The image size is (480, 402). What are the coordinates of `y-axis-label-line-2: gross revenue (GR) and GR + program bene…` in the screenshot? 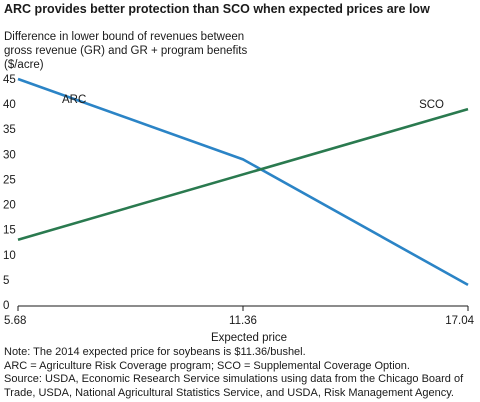 It's located at (126, 51).